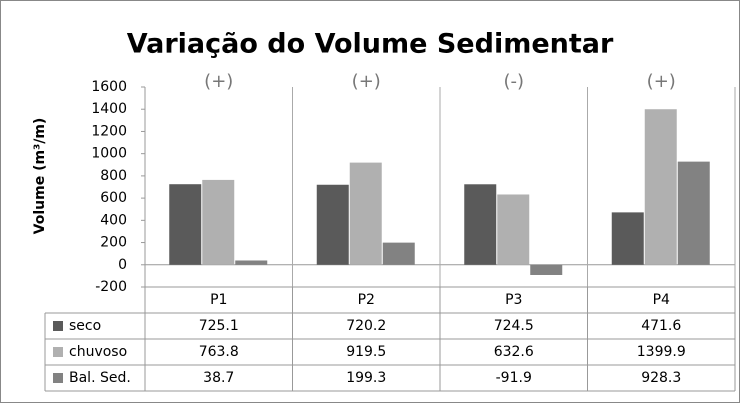 This screenshot has height=407, width=740. I want to click on x-tick-label: P3, so click(513, 300).